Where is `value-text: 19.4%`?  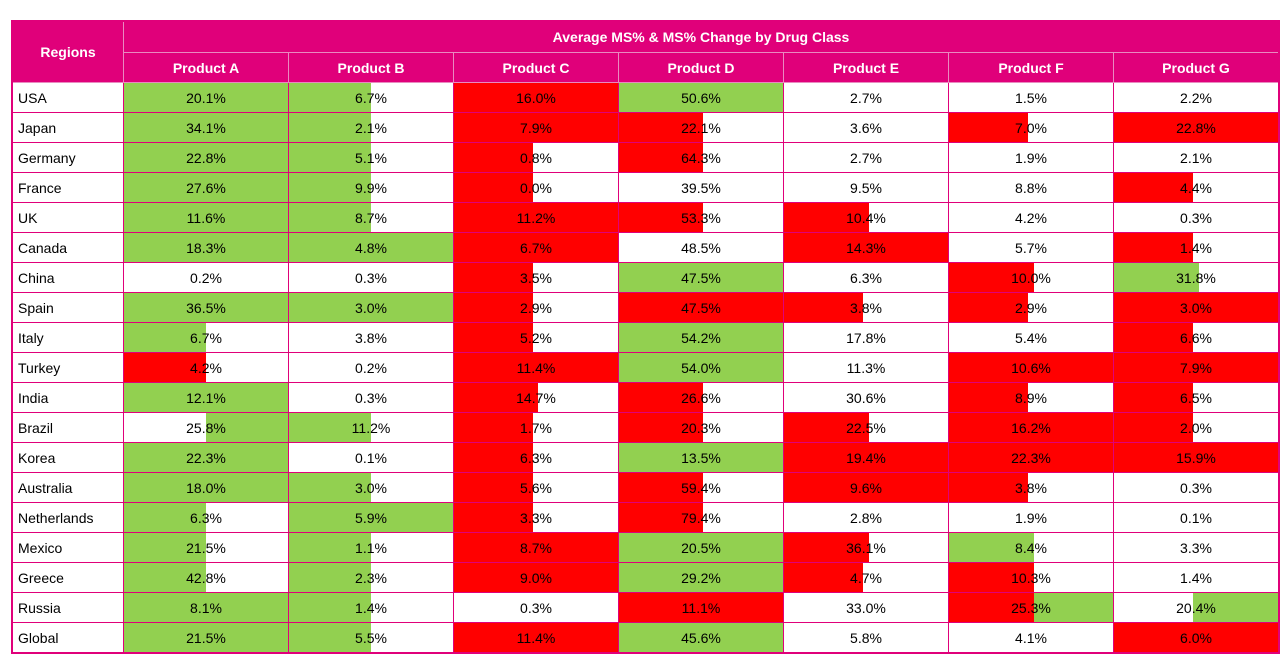
value-text: 19.4% is located at coordinates (866, 457).